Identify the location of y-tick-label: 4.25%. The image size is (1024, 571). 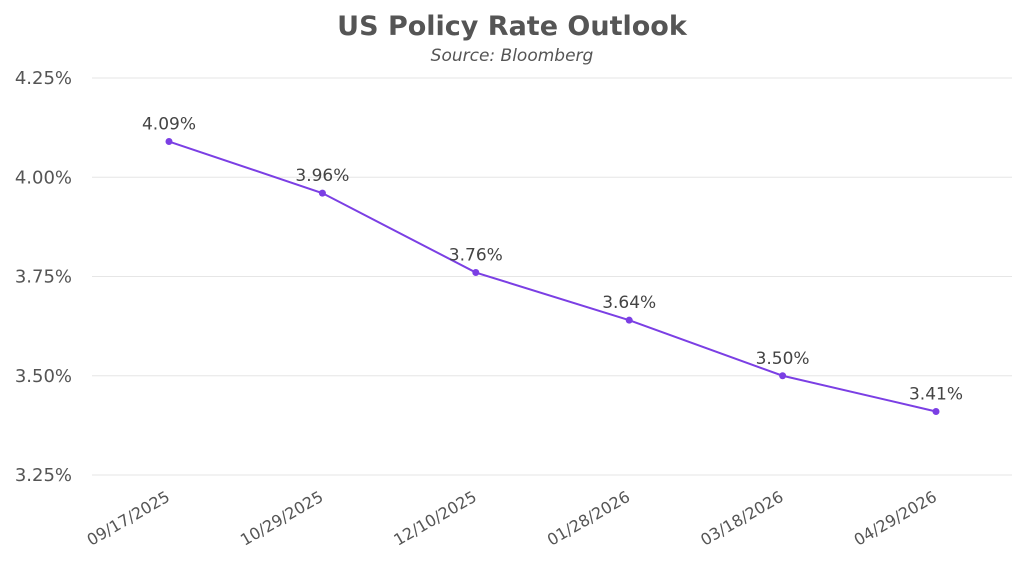
(43, 78).